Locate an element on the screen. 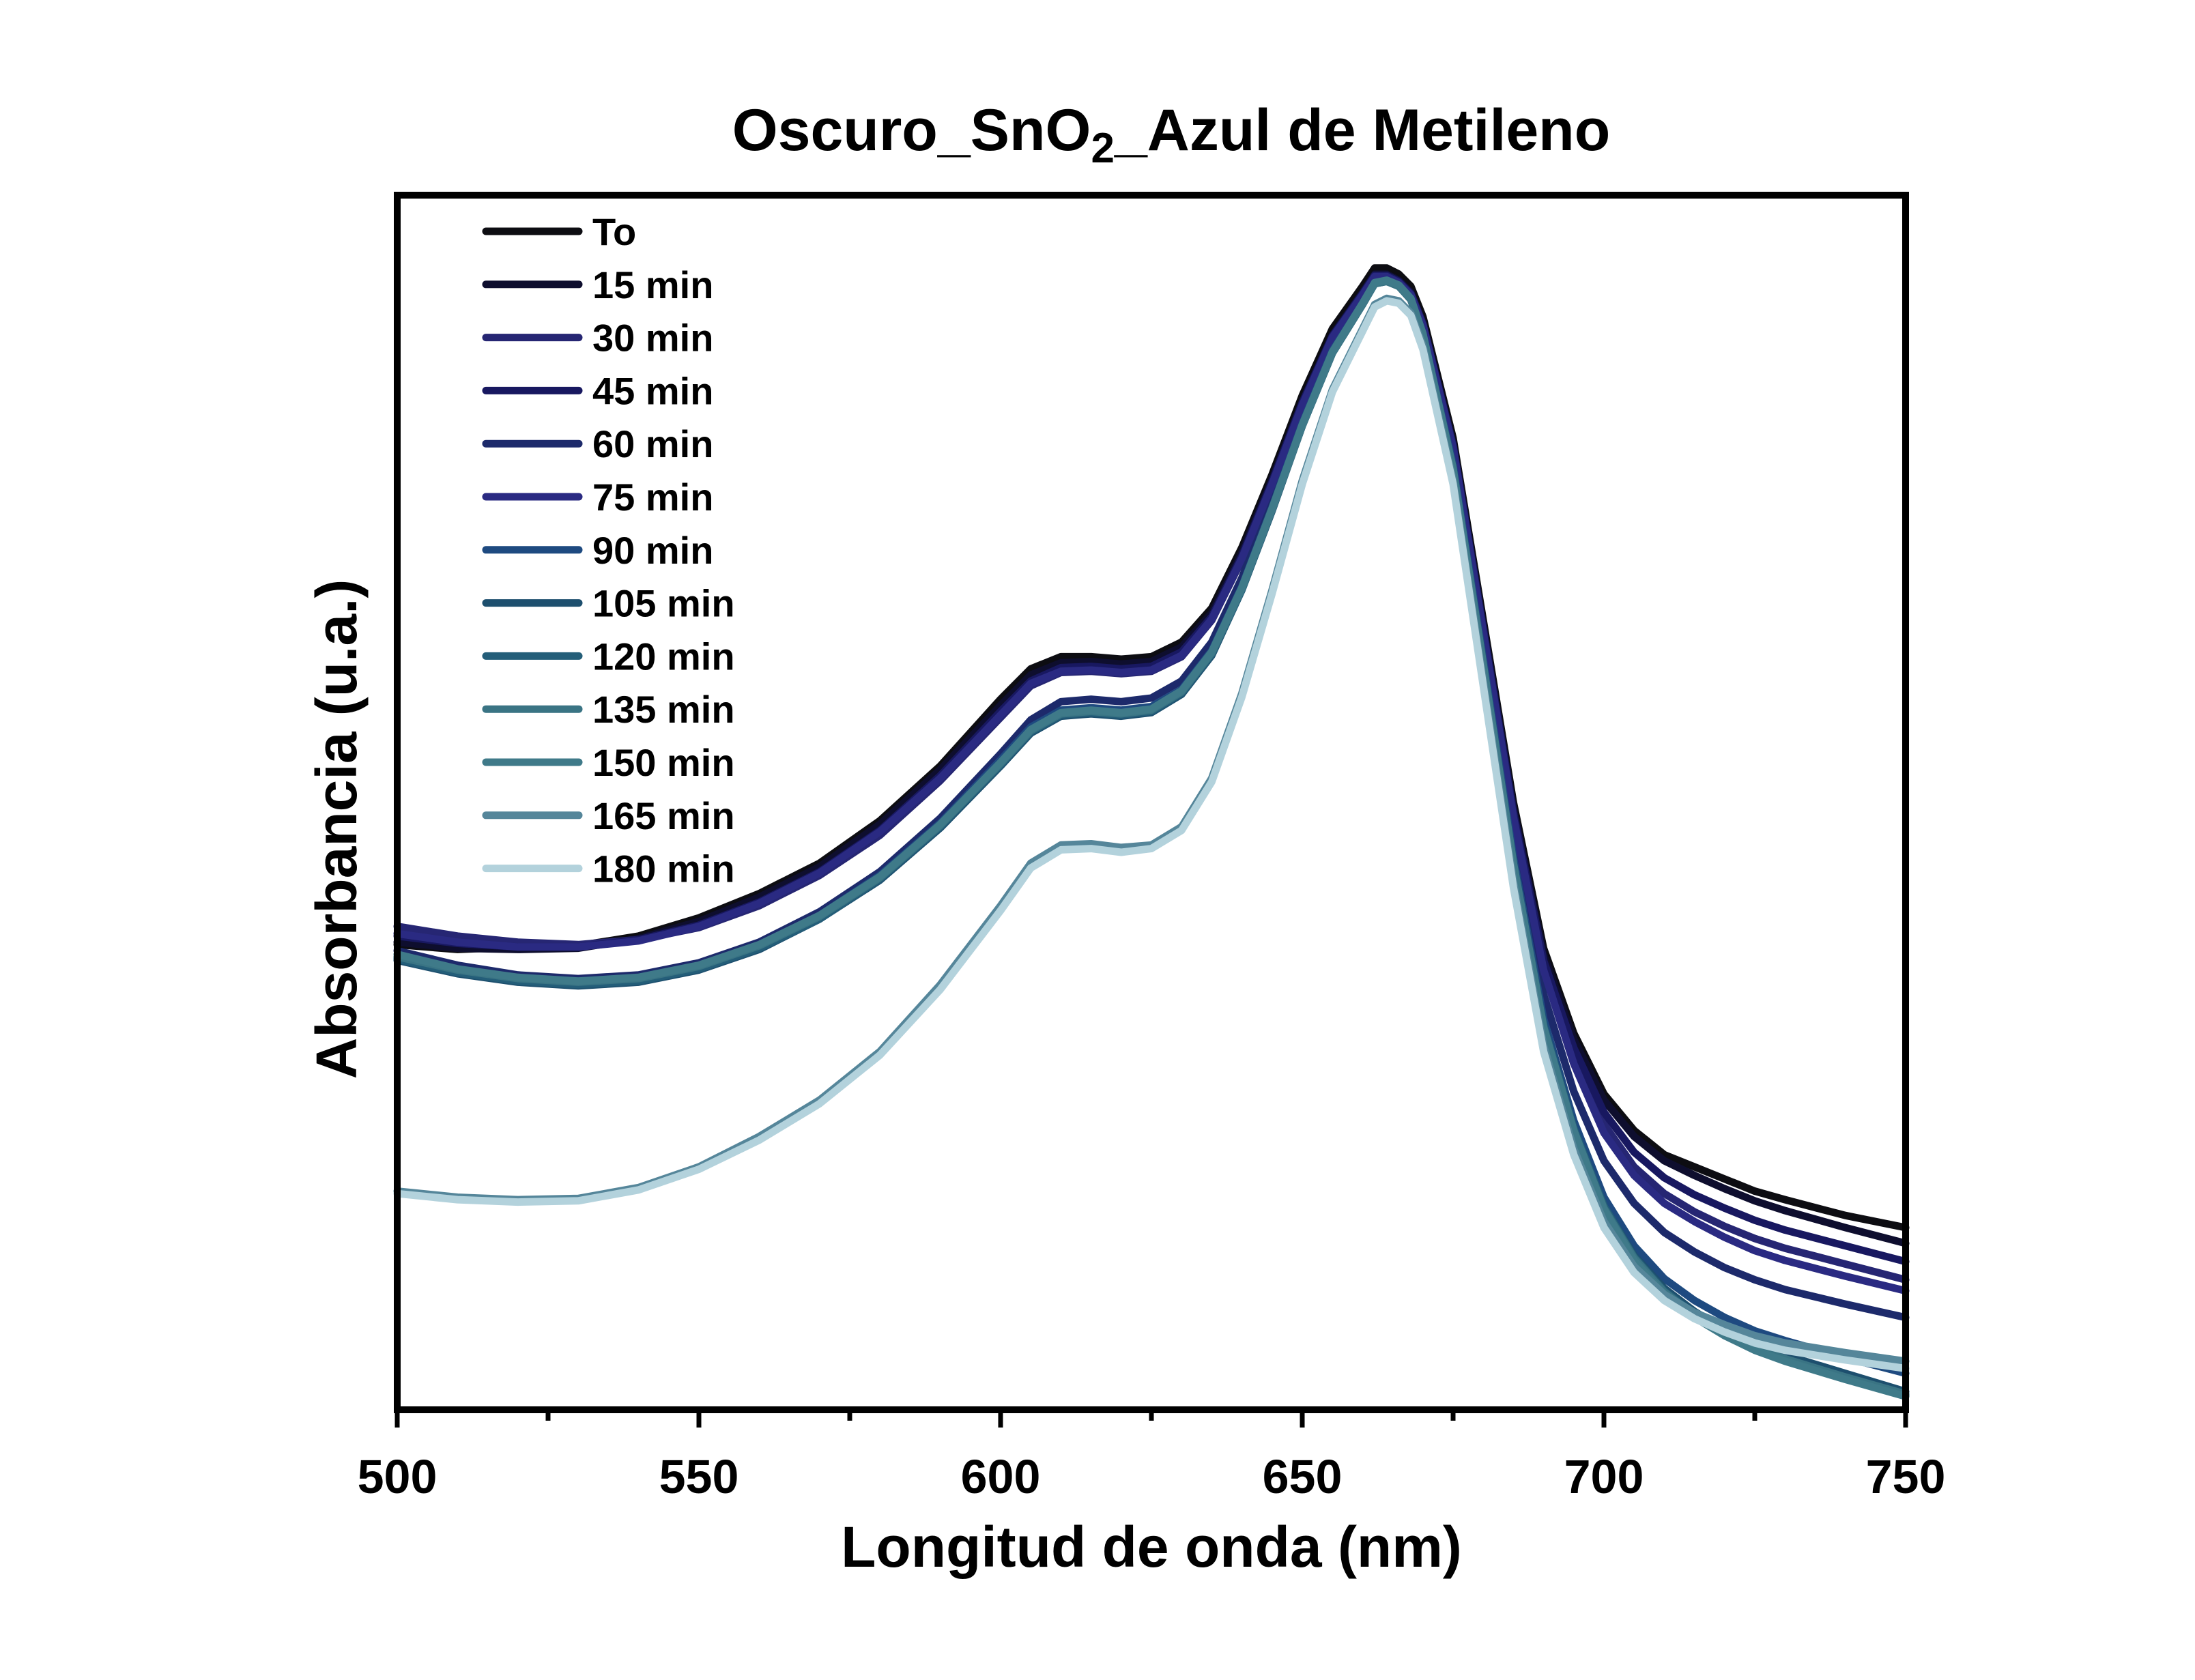 Image resolution: width=2195 pixels, height=1680 pixels. chart-title-suffix: _Azul de Metileno is located at coordinates (1362, 130).